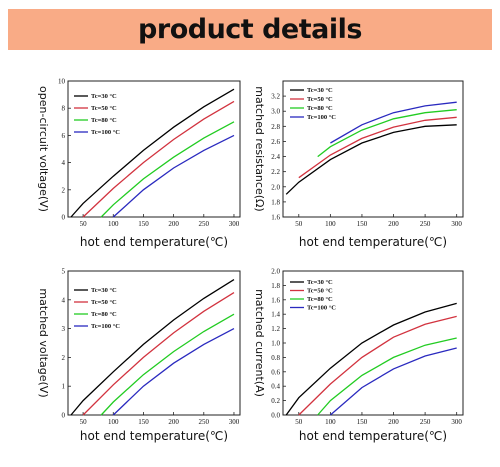 The height and width of the screenshot is (467, 500). Describe the element at coordinates (43, 342) in the screenshot. I see `y-axis-label: matched voltage(V)` at that location.